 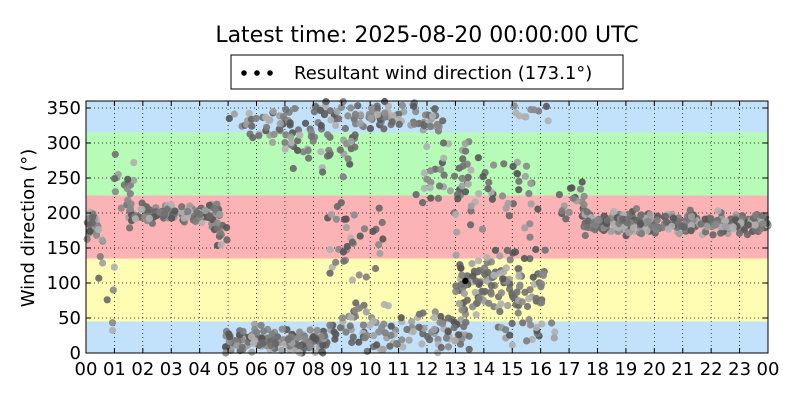 What do you see at coordinates (370, 369) in the screenshot?
I see `x-tick-label: 10` at bounding box center [370, 369].